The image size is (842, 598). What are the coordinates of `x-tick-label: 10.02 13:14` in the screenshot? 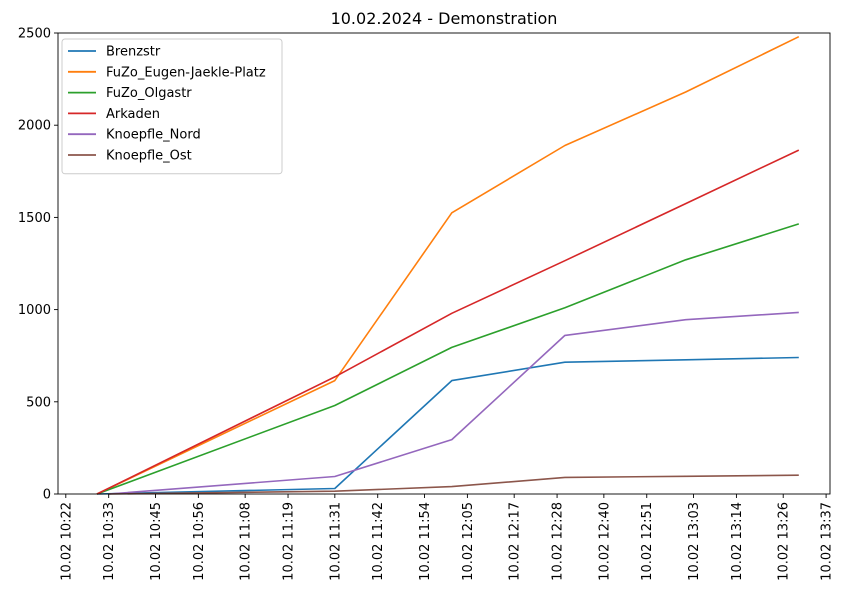 It's located at (737, 541).